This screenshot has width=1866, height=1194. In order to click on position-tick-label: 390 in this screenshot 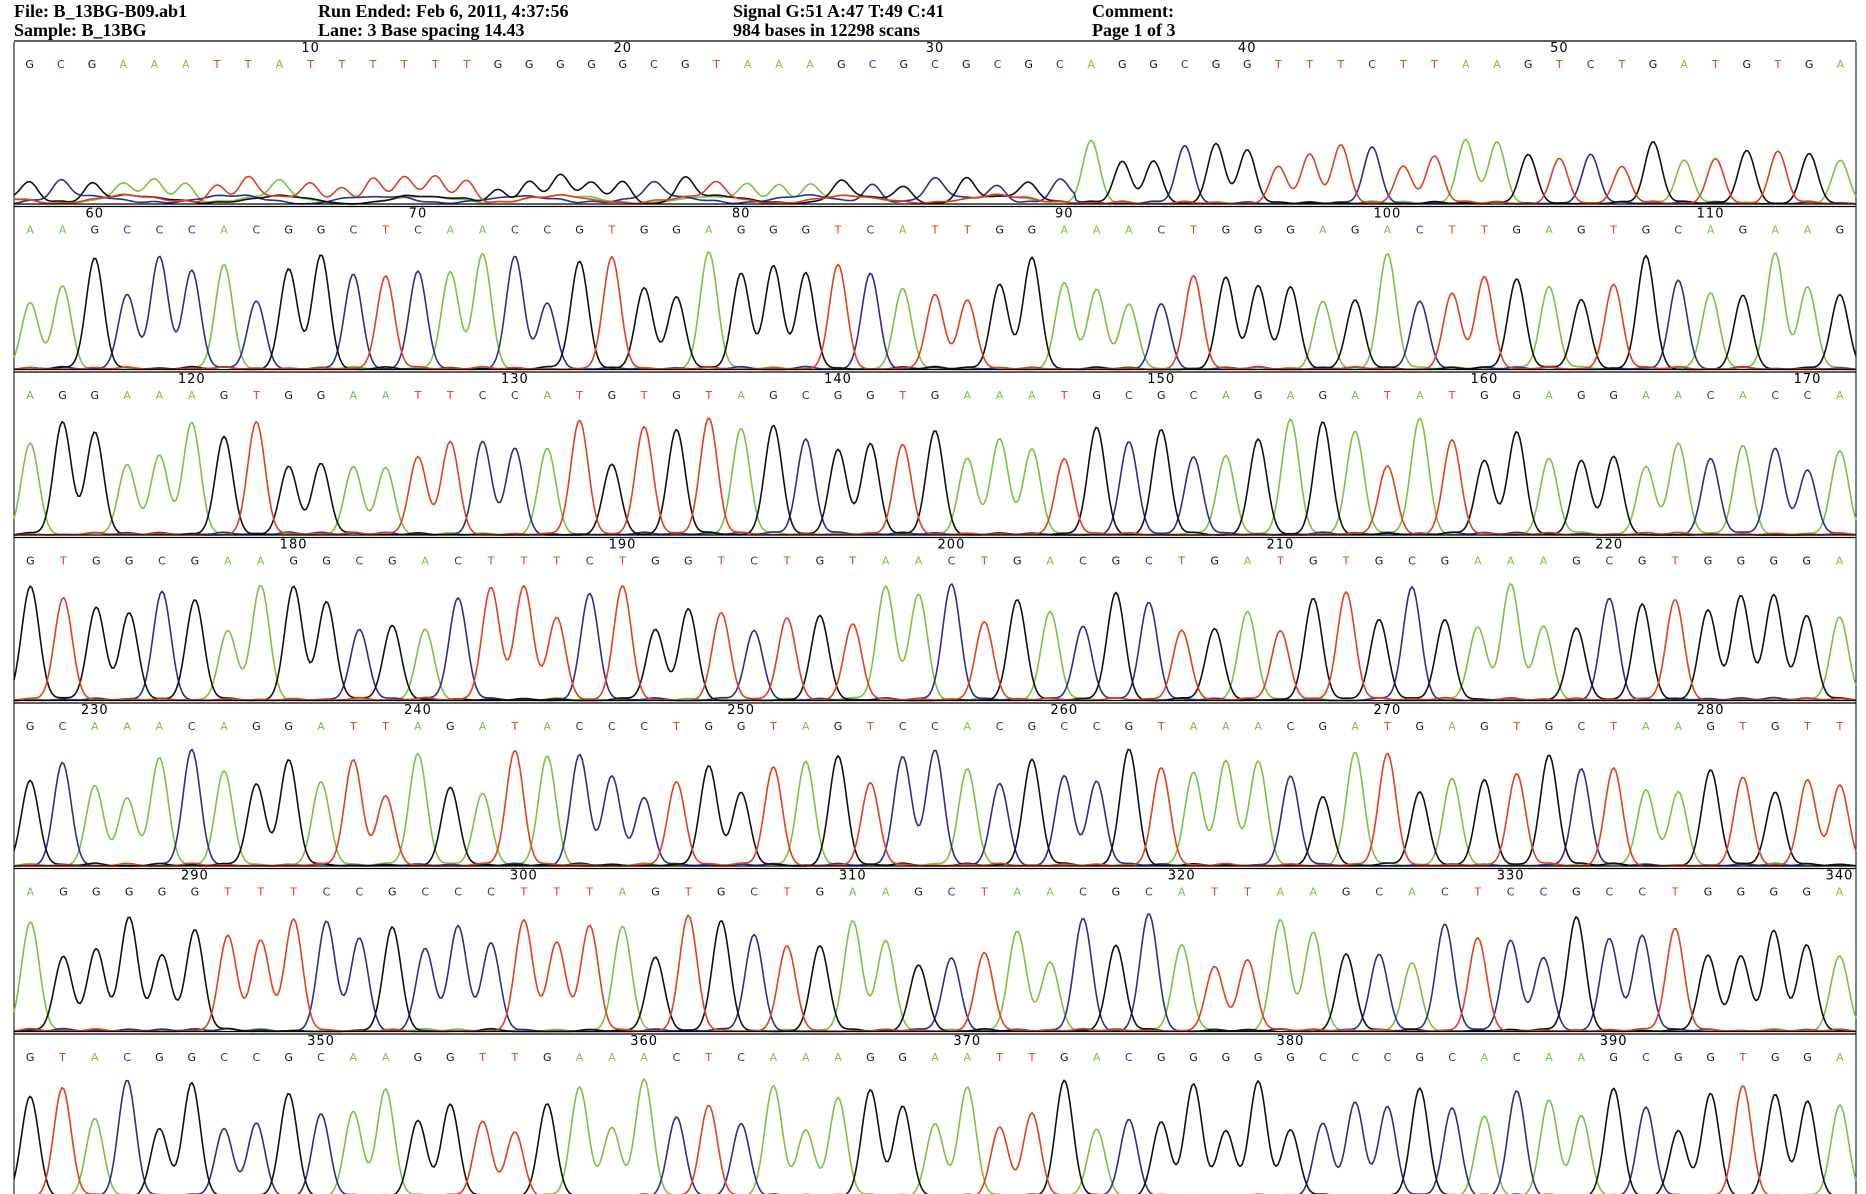, I will do `click(1614, 1041)`.